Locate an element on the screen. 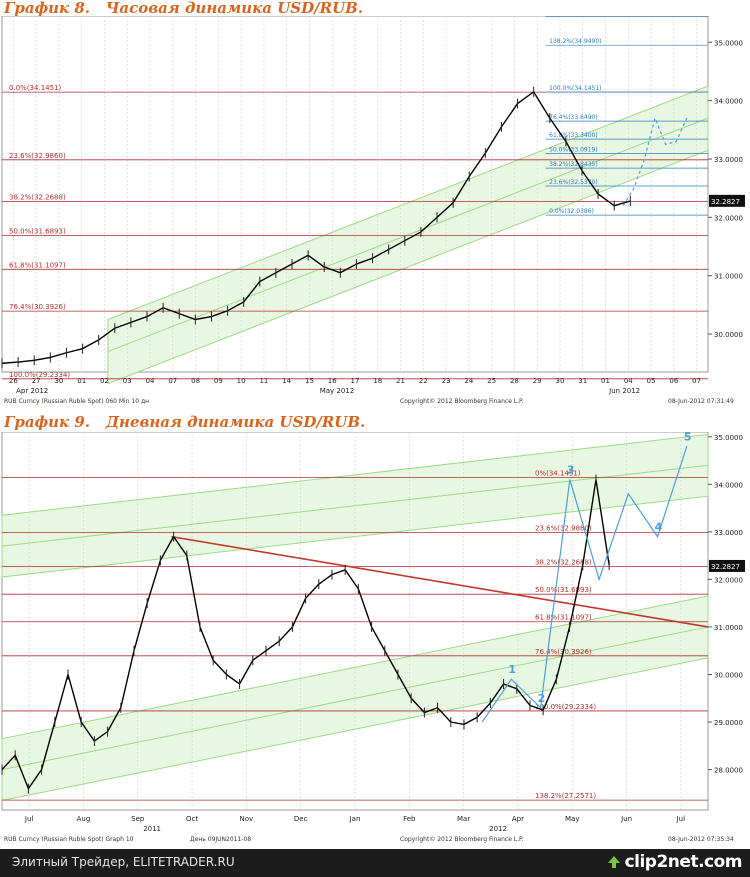 The image size is (750, 877). chart-8-title: График 8. Часовая динамика USD/RUB. is located at coordinates (184, 8).